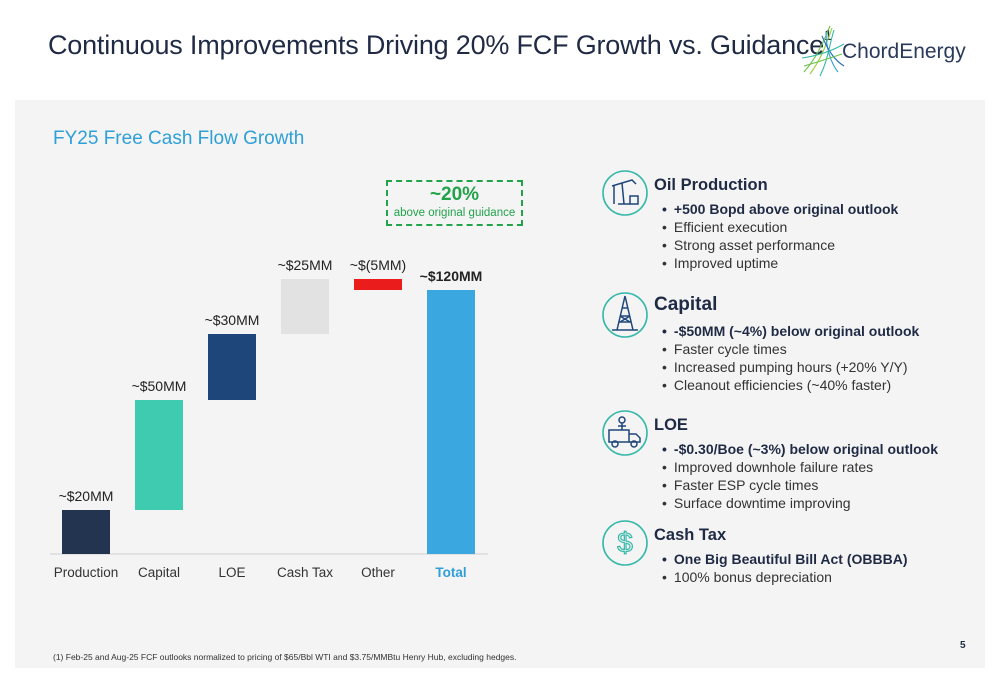  What do you see at coordinates (305, 265) in the screenshot?
I see `data-label: ~$25MM` at bounding box center [305, 265].